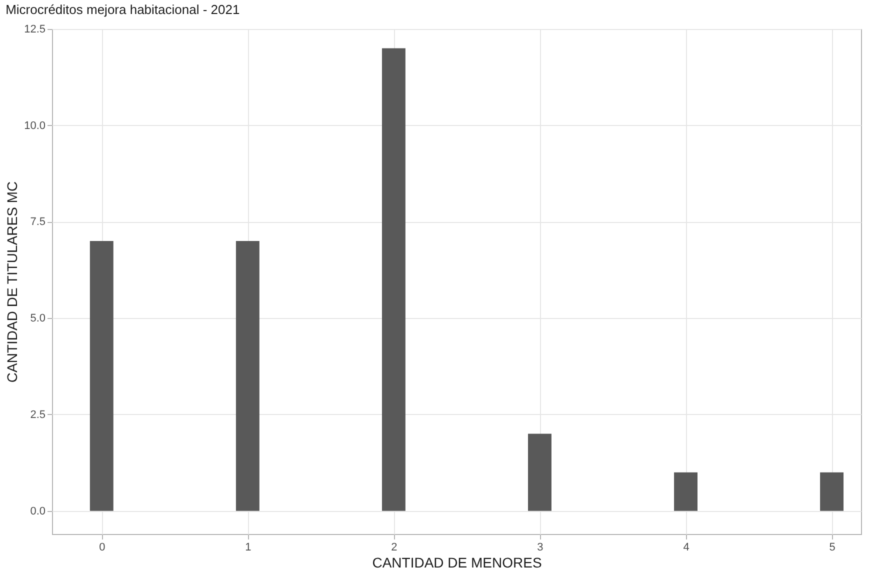  I want to click on y-tick-label: 7.5, so click(38, 222).